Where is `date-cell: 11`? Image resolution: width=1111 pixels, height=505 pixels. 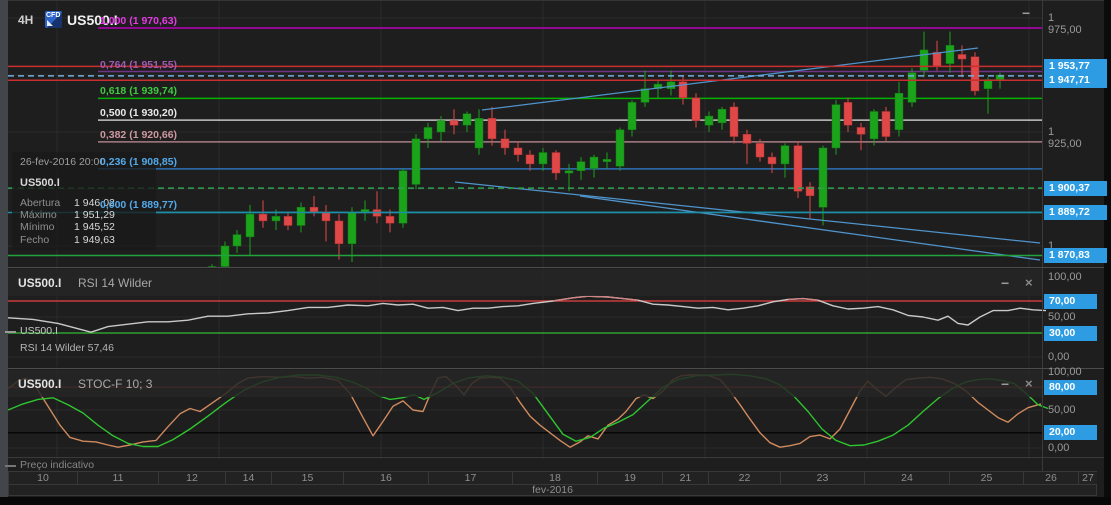
date-cell: 11 is located at coordinates (117, 478).